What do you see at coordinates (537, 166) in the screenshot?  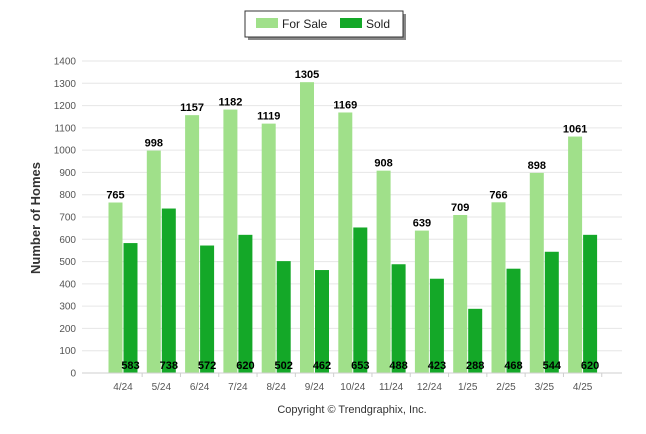 I see `data-label-for-sale: 898` at bounding box center [537, 166].